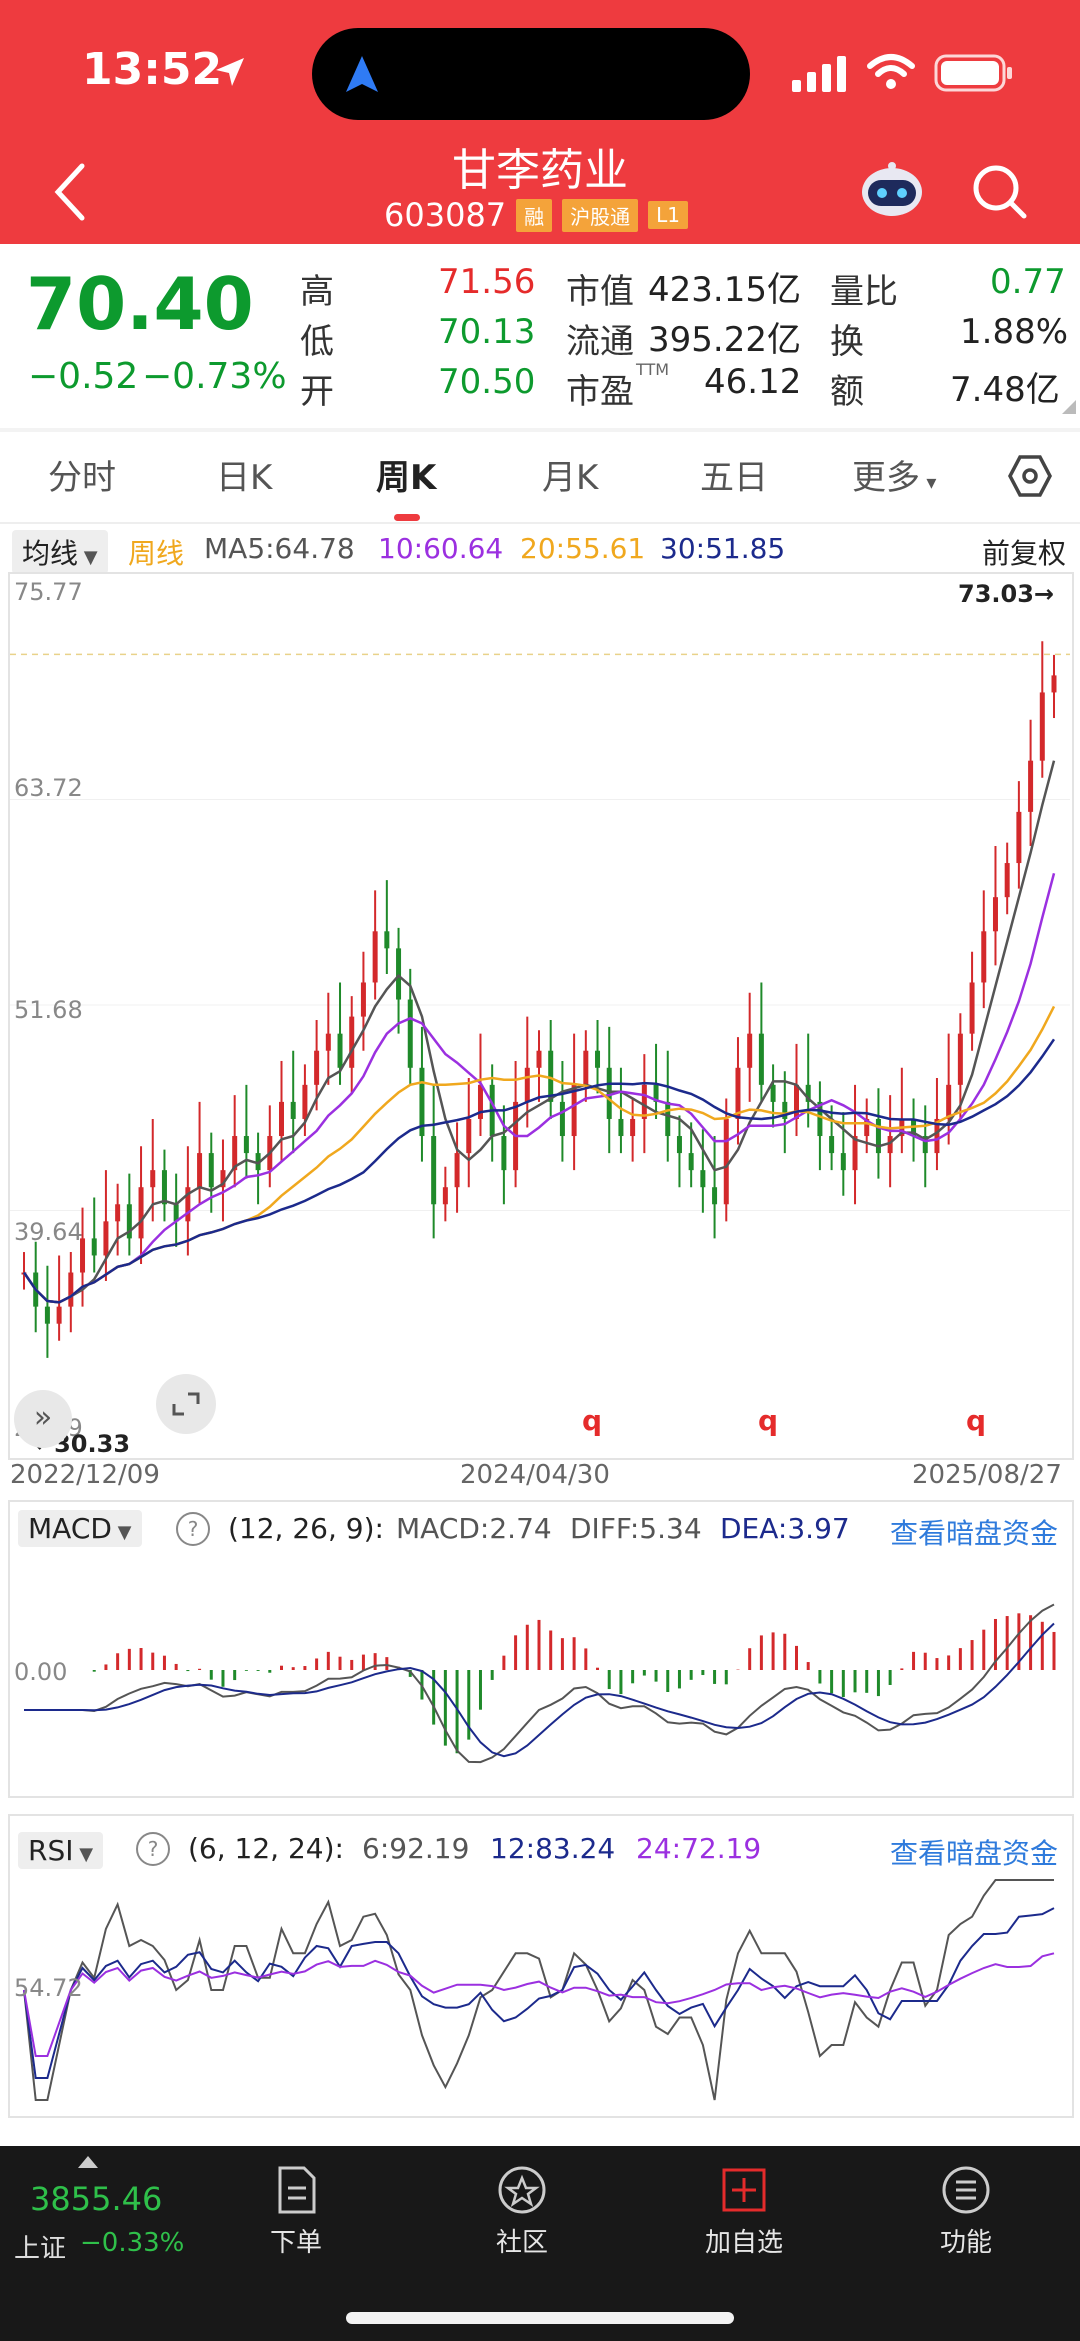 The height and width of the screenshot is (2341, 1080). Describe the element at coordinates (96, 2199) in the screenshot. I see `index-value: 3855.46` at that location.